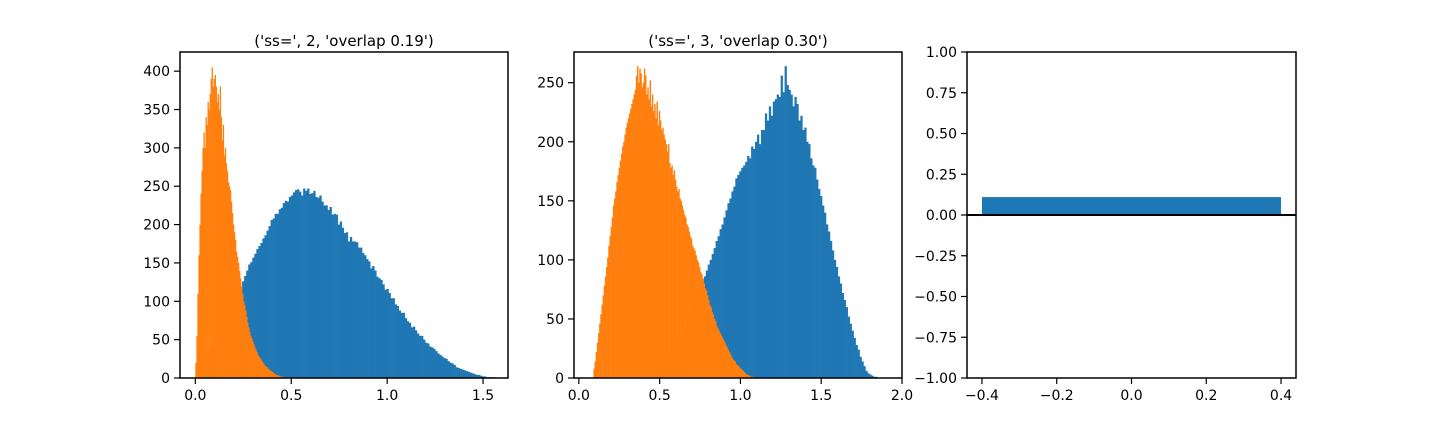 This screenshot has width=1440, height=432. I want to click on x-tick-label: −0.2, so click(1057, 396).